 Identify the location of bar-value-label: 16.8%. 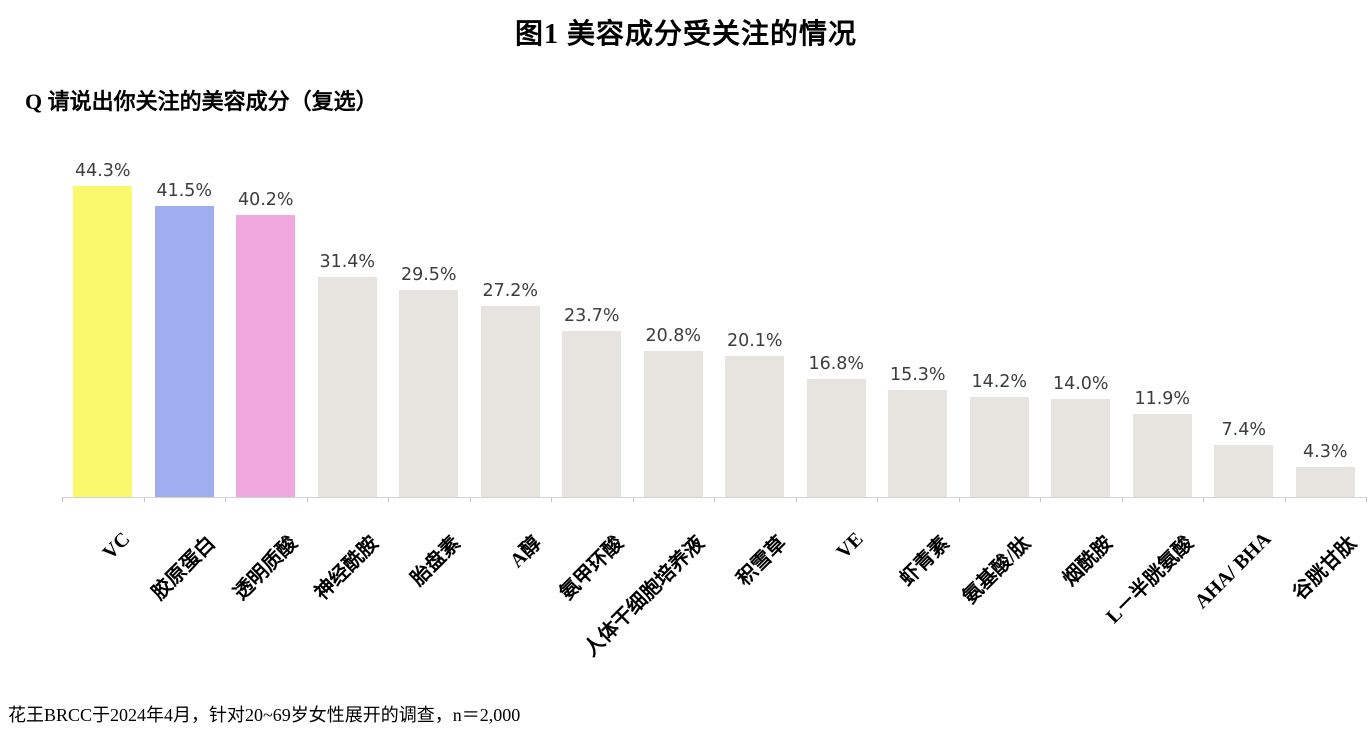
(836, 364).